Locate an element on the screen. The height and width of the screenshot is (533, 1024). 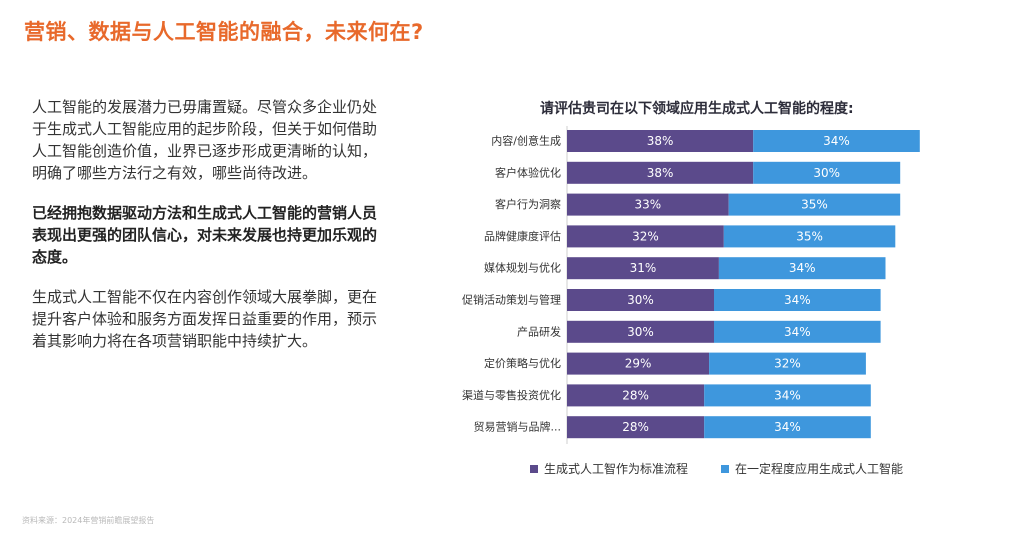
data-label-series-2: 32% is located at coordinates (787, 364).